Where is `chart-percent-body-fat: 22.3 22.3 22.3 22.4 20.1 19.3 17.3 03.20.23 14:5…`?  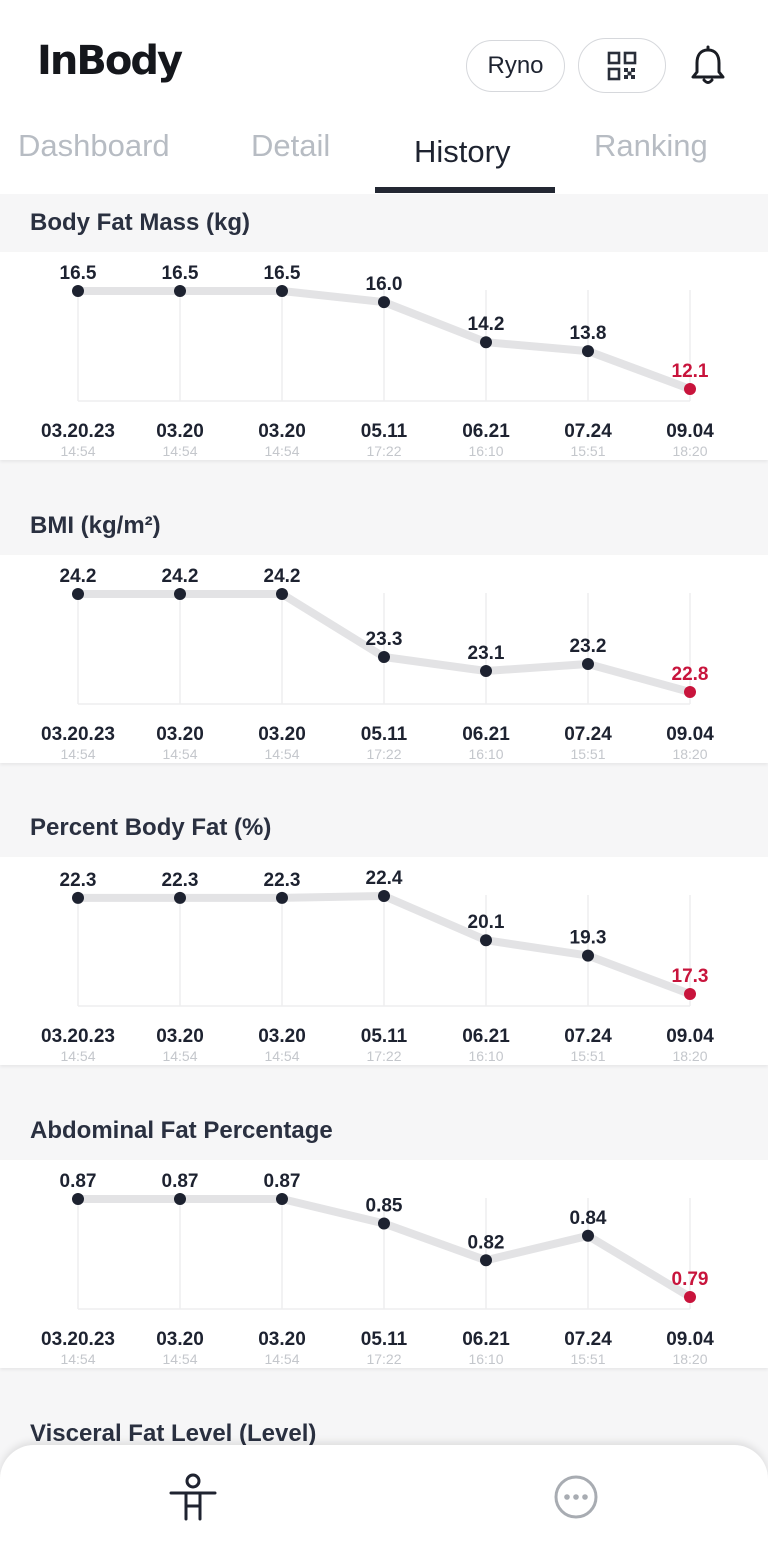
chart-percent-body-fat: 22.3 22.3 22.3 22.4 20.1 19.3 17.3 03.20.23 14:5… is located at coordinates (384, 961).